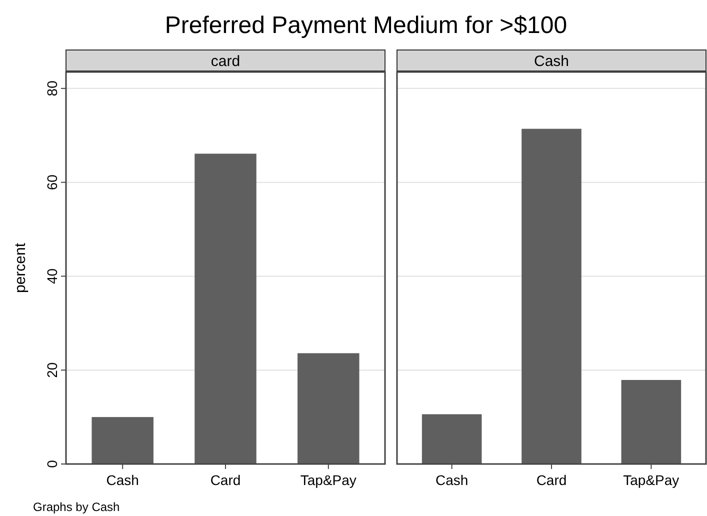 This screenshot has height=516, width=707. What do you see at coordinates (52, 464) in the screenshot?
I see `y-tick-label: 0` at bounding box center [52, 464].